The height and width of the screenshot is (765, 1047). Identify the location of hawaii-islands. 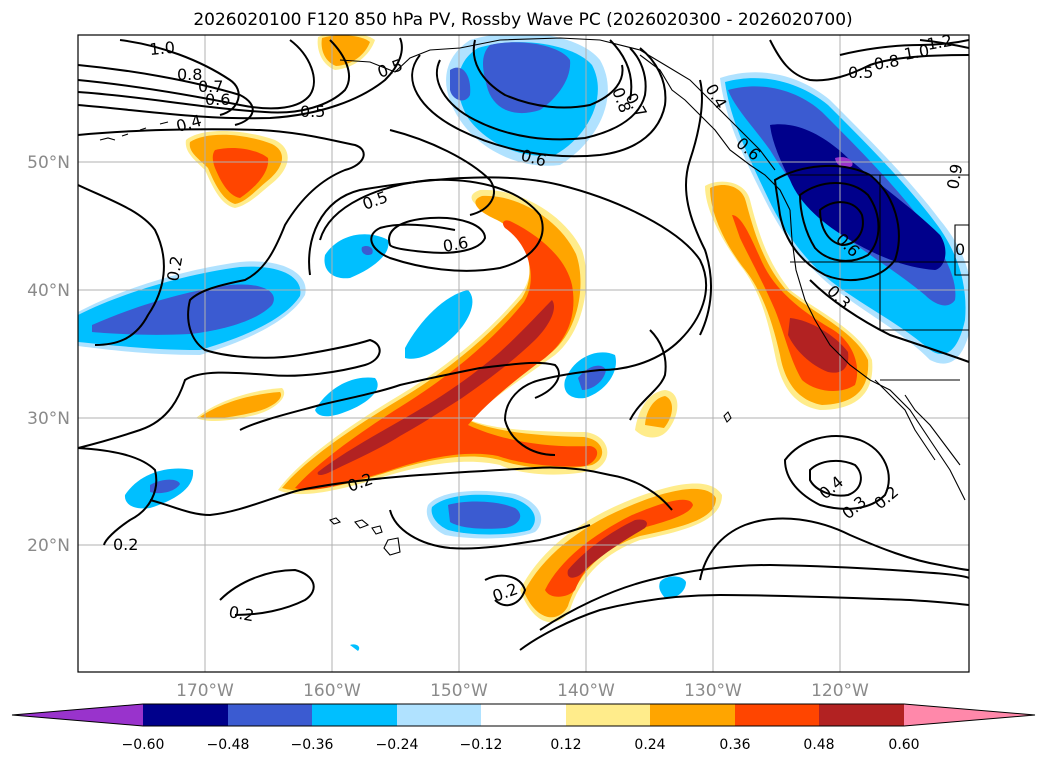
(364, 536).